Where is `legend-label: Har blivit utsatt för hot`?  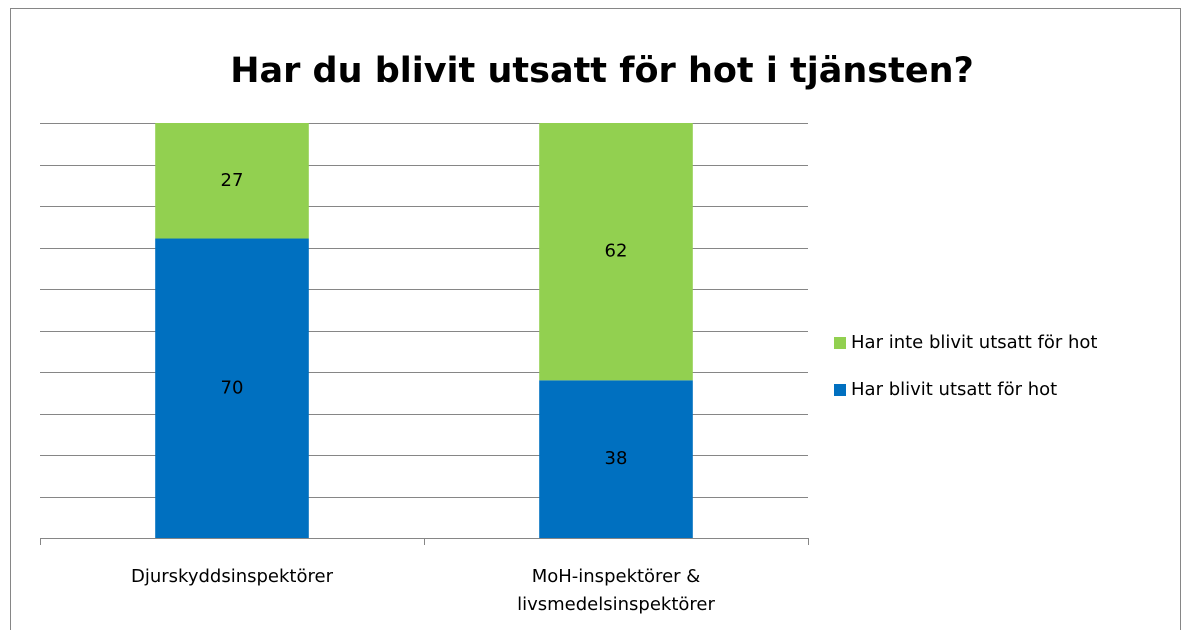
legend-label: Har blivit utsatt för hot is located at coordinates (954, 389).